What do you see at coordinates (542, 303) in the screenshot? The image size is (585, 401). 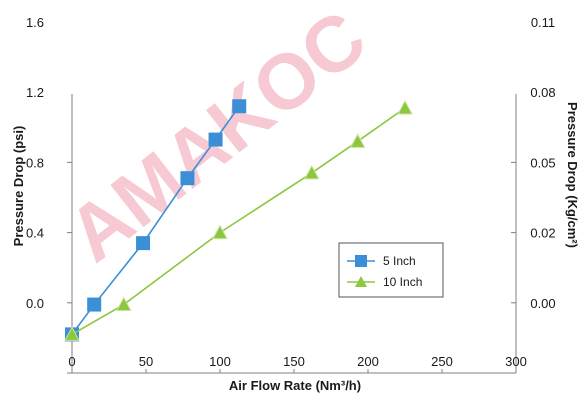 I see `y-tick-label-right: 0.00` at bounding box center [542, 303].